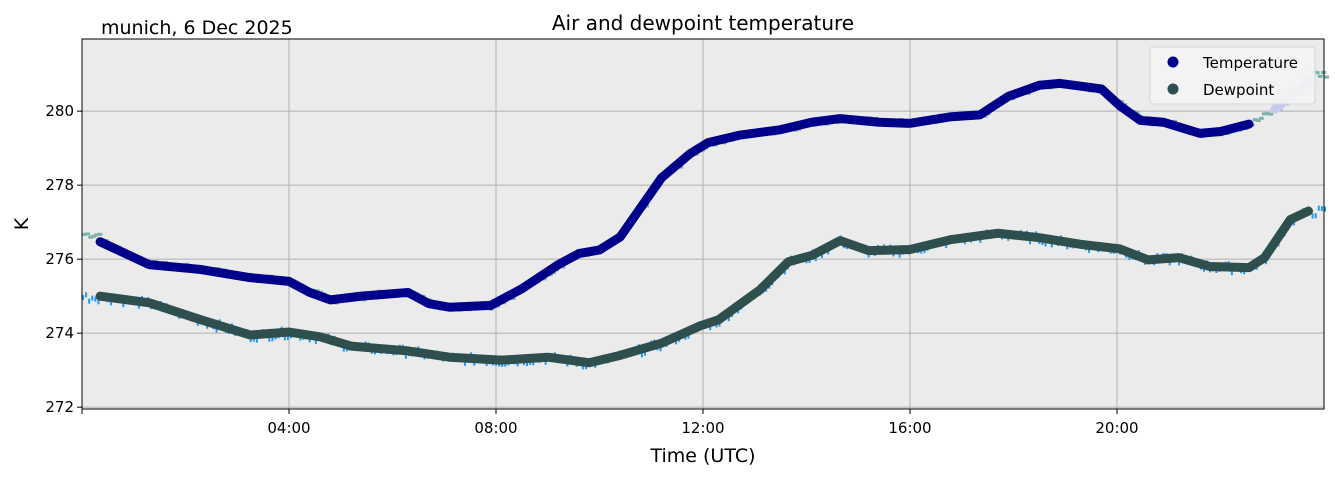  What do you see at coordinates (1173, 62) in the screenshot?
I see `legend-temperature-marker` at bounding box center [1173, 62].